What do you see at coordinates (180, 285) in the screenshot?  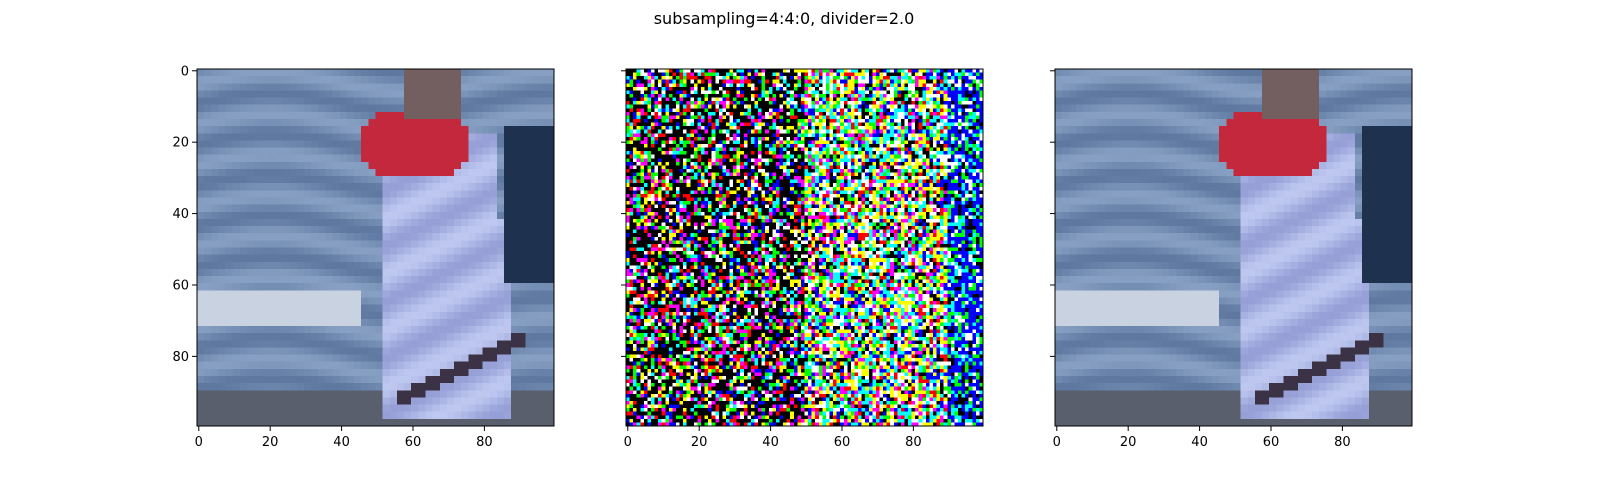 I see `y-tick-label: 60` at bounding box center [180, 285].